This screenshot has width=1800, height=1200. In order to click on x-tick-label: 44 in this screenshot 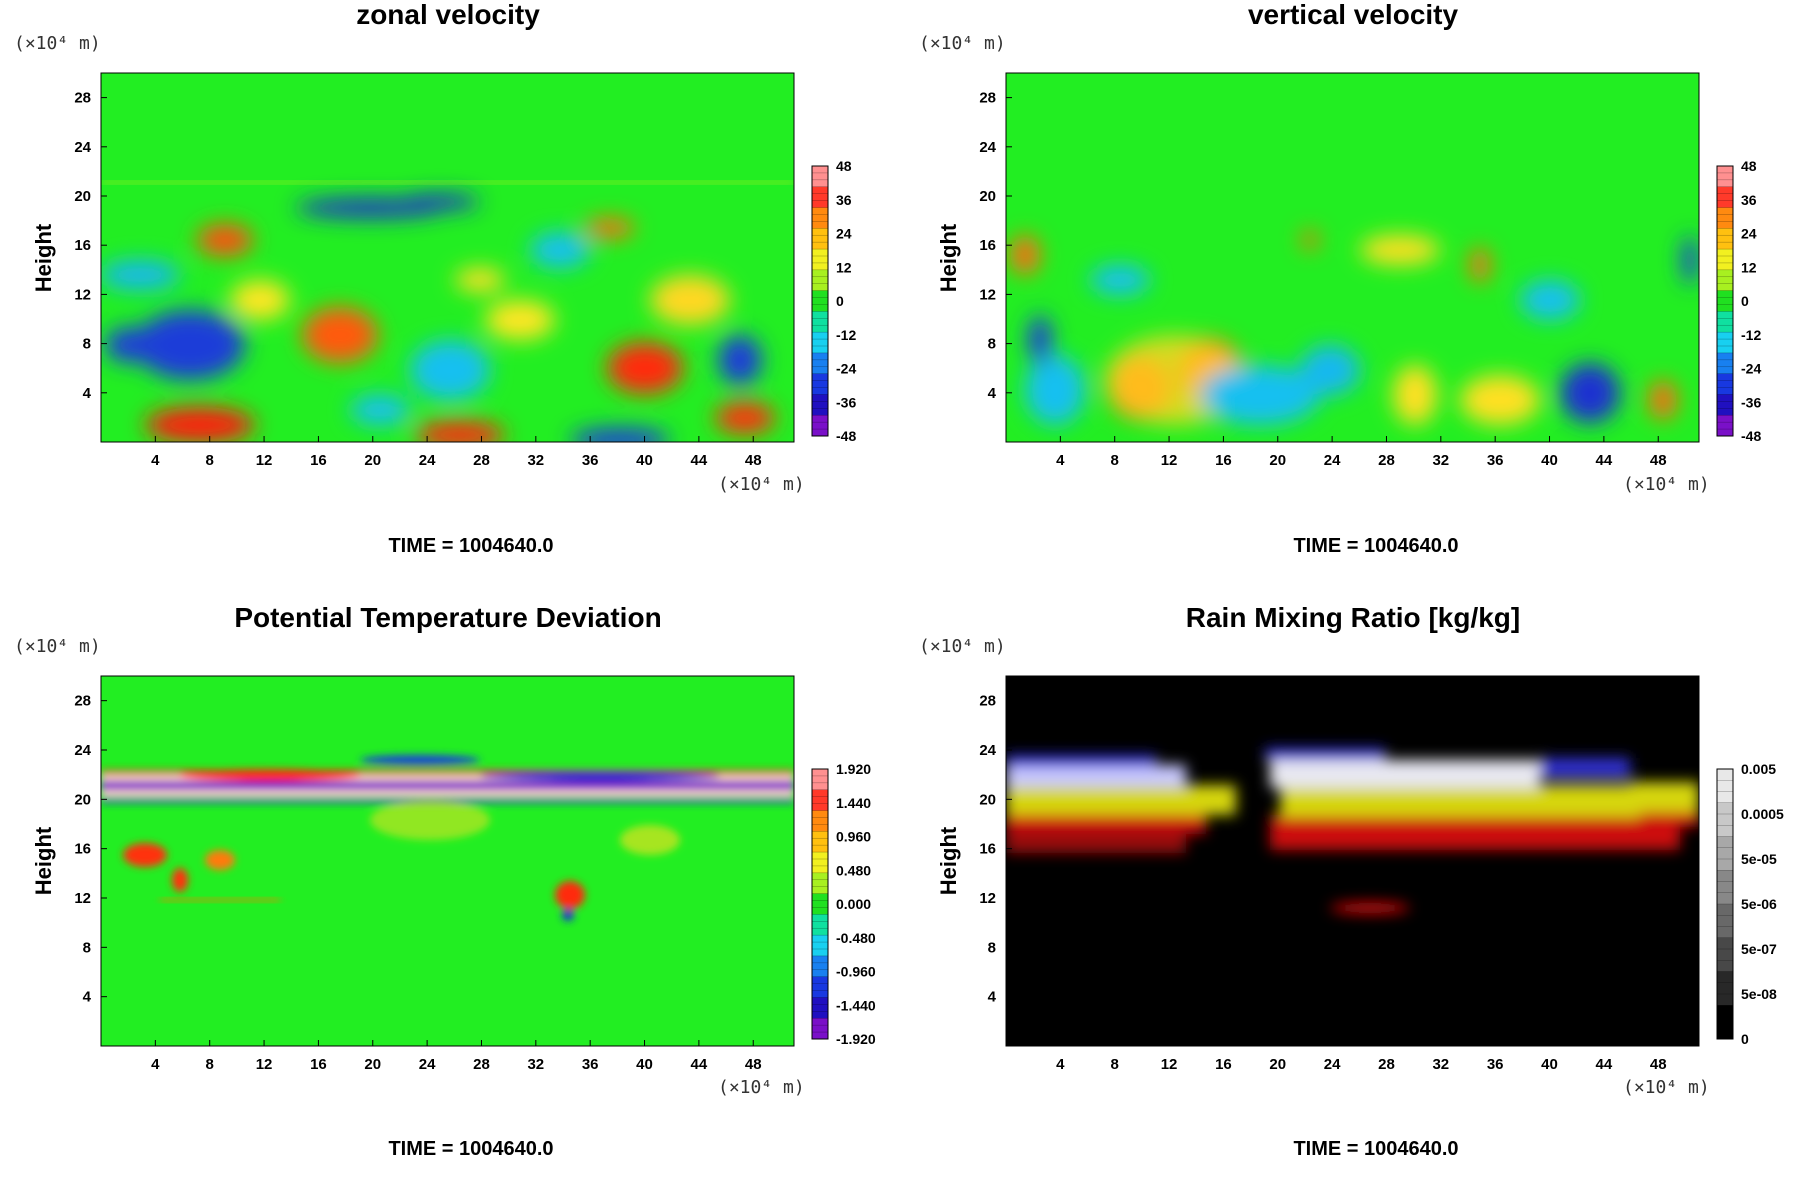, I will do `click(1604, 1064)`.